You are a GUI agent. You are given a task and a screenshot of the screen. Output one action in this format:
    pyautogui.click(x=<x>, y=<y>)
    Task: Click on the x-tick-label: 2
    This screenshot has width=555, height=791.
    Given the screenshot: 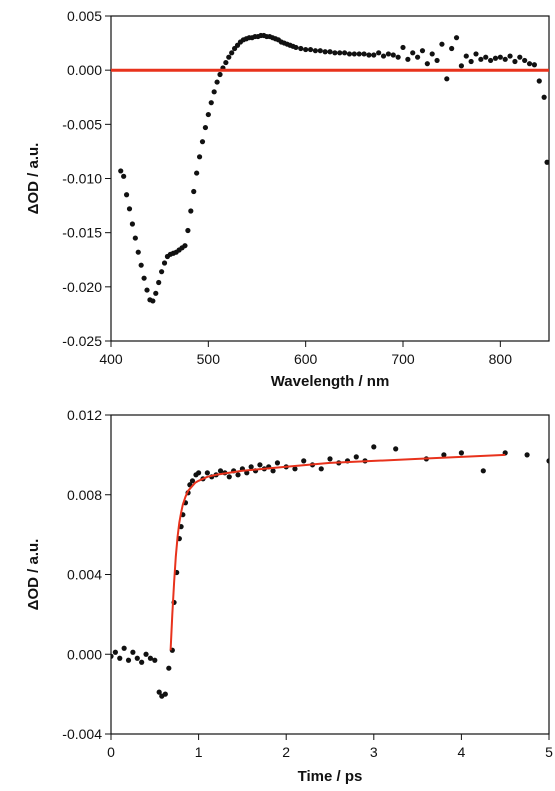 What is the action you would take?
    pyautogui.click(x=286, y=752)
    